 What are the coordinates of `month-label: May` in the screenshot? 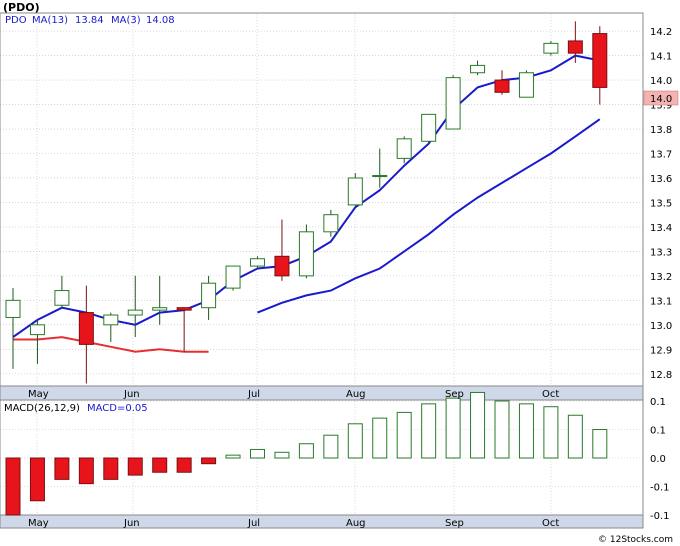 It's located at (38, 394).